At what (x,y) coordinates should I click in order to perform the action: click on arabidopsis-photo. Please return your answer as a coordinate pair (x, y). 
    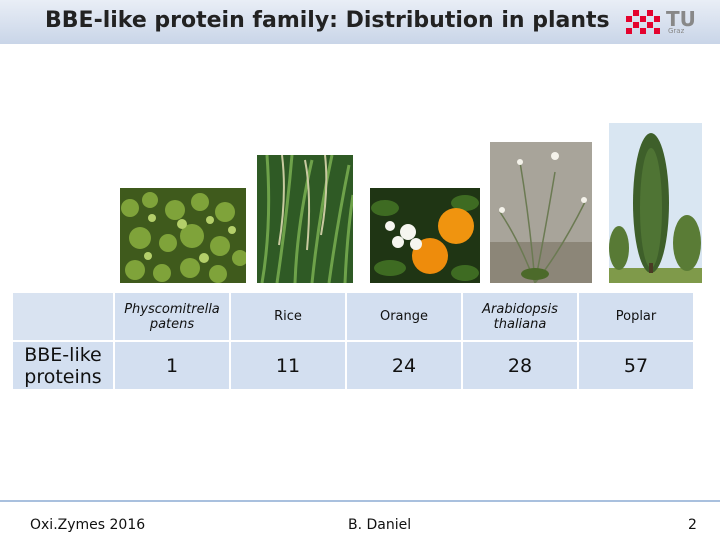
    Looking at the image, I should click on (541, 212).